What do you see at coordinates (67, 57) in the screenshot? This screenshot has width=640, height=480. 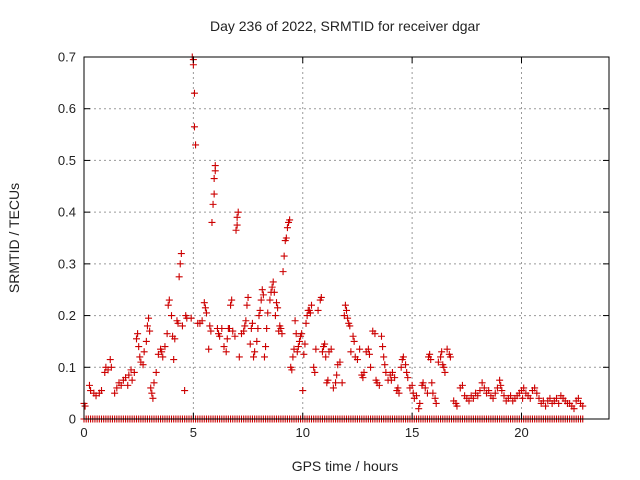 I see `y-tick-label: 0.7` at bounding box center [67, 57].